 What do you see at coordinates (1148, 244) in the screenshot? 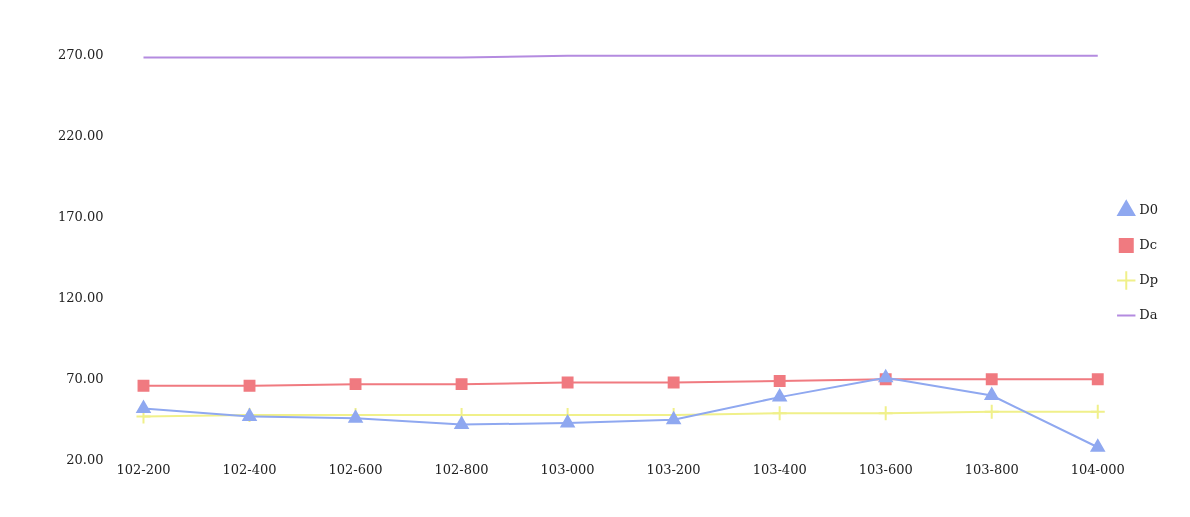
I see `legend-label: Dc` at bounding box center [1148, 244].